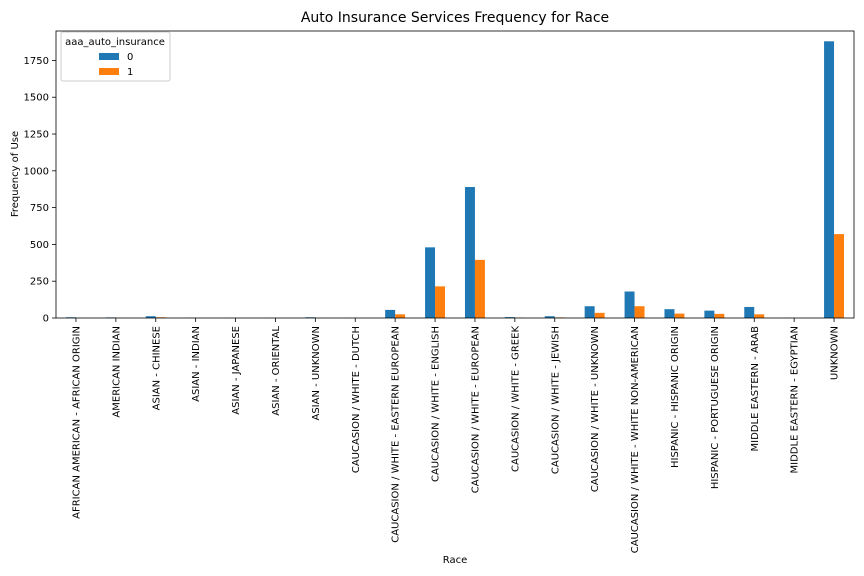 This screenshot has width=864, height=576. I want to click on x-tick-label: AFRICAN AMERICAN - AFRICAN ORIGIN, so click(76, 422).